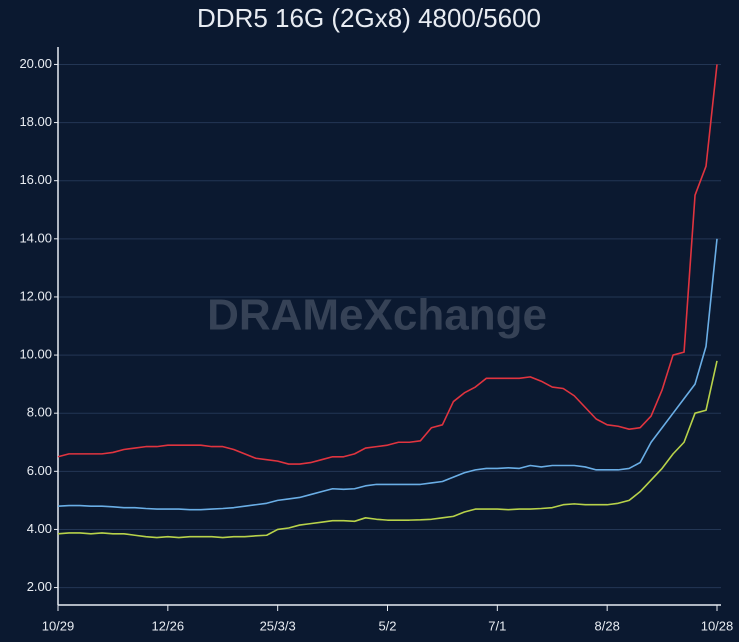 The width and height of the screenshot is (739, 642). What do you see at coordinates (377, 315) in the screenshot?
I see `watermark: DRAMeXchange` at bounding box center [377, 315].